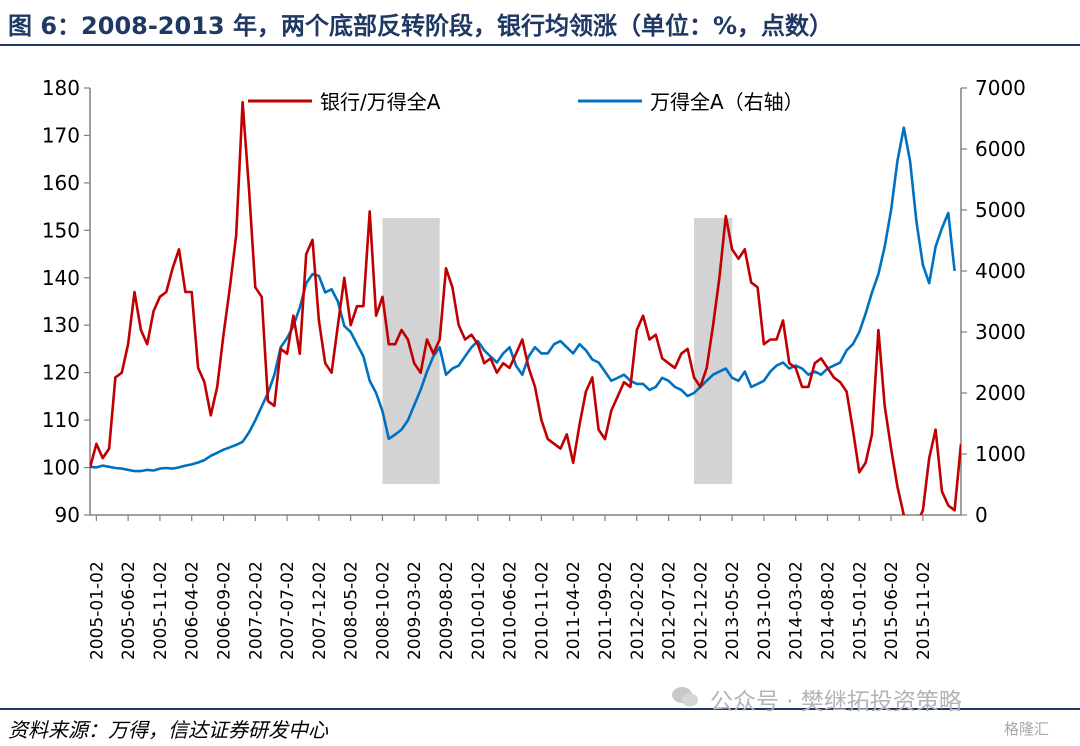 This screenshot has width=1080, height=746. Describe the element at coordinates (670, 610) in the screenshot. I see `x-tick-label: 2012-07-02` at that location.